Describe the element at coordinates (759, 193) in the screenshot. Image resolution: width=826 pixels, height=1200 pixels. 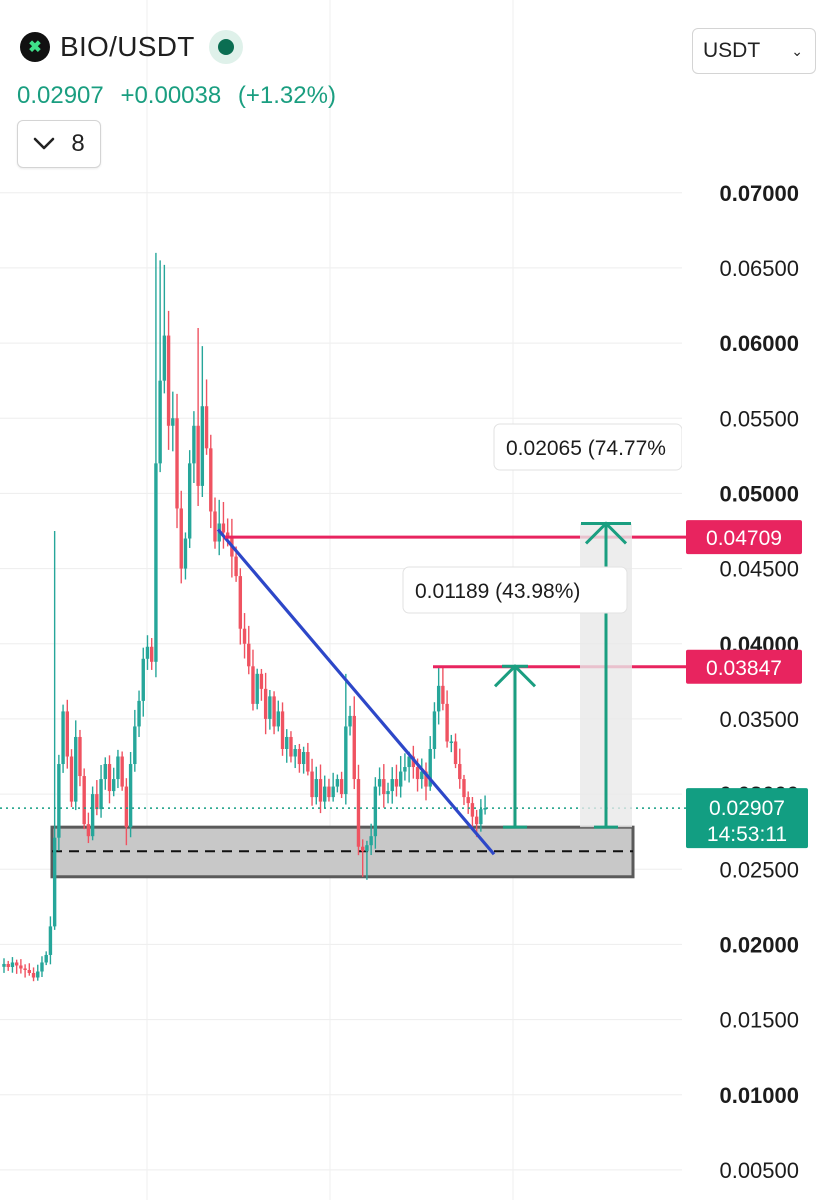
I see `y-tick-label: 0.07000` at that location.